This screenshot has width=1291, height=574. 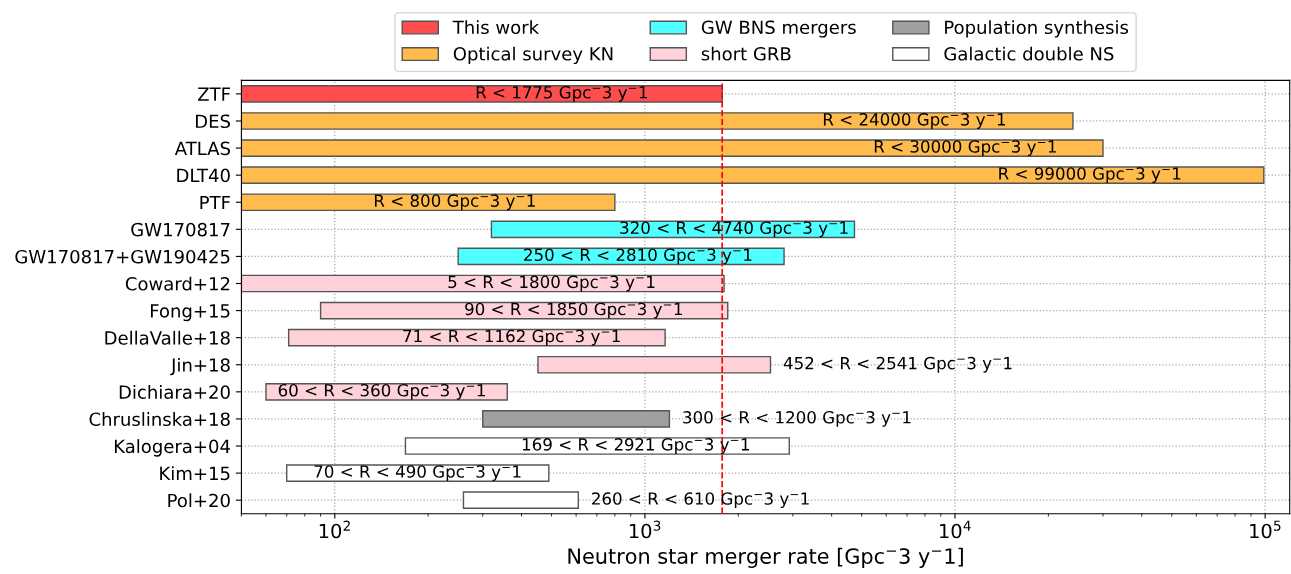 What do you see at coordinates (122, 256) in the screenshot?
I see `y-tick-label: GW170817+GW190425` at bounding box center [122, 256].